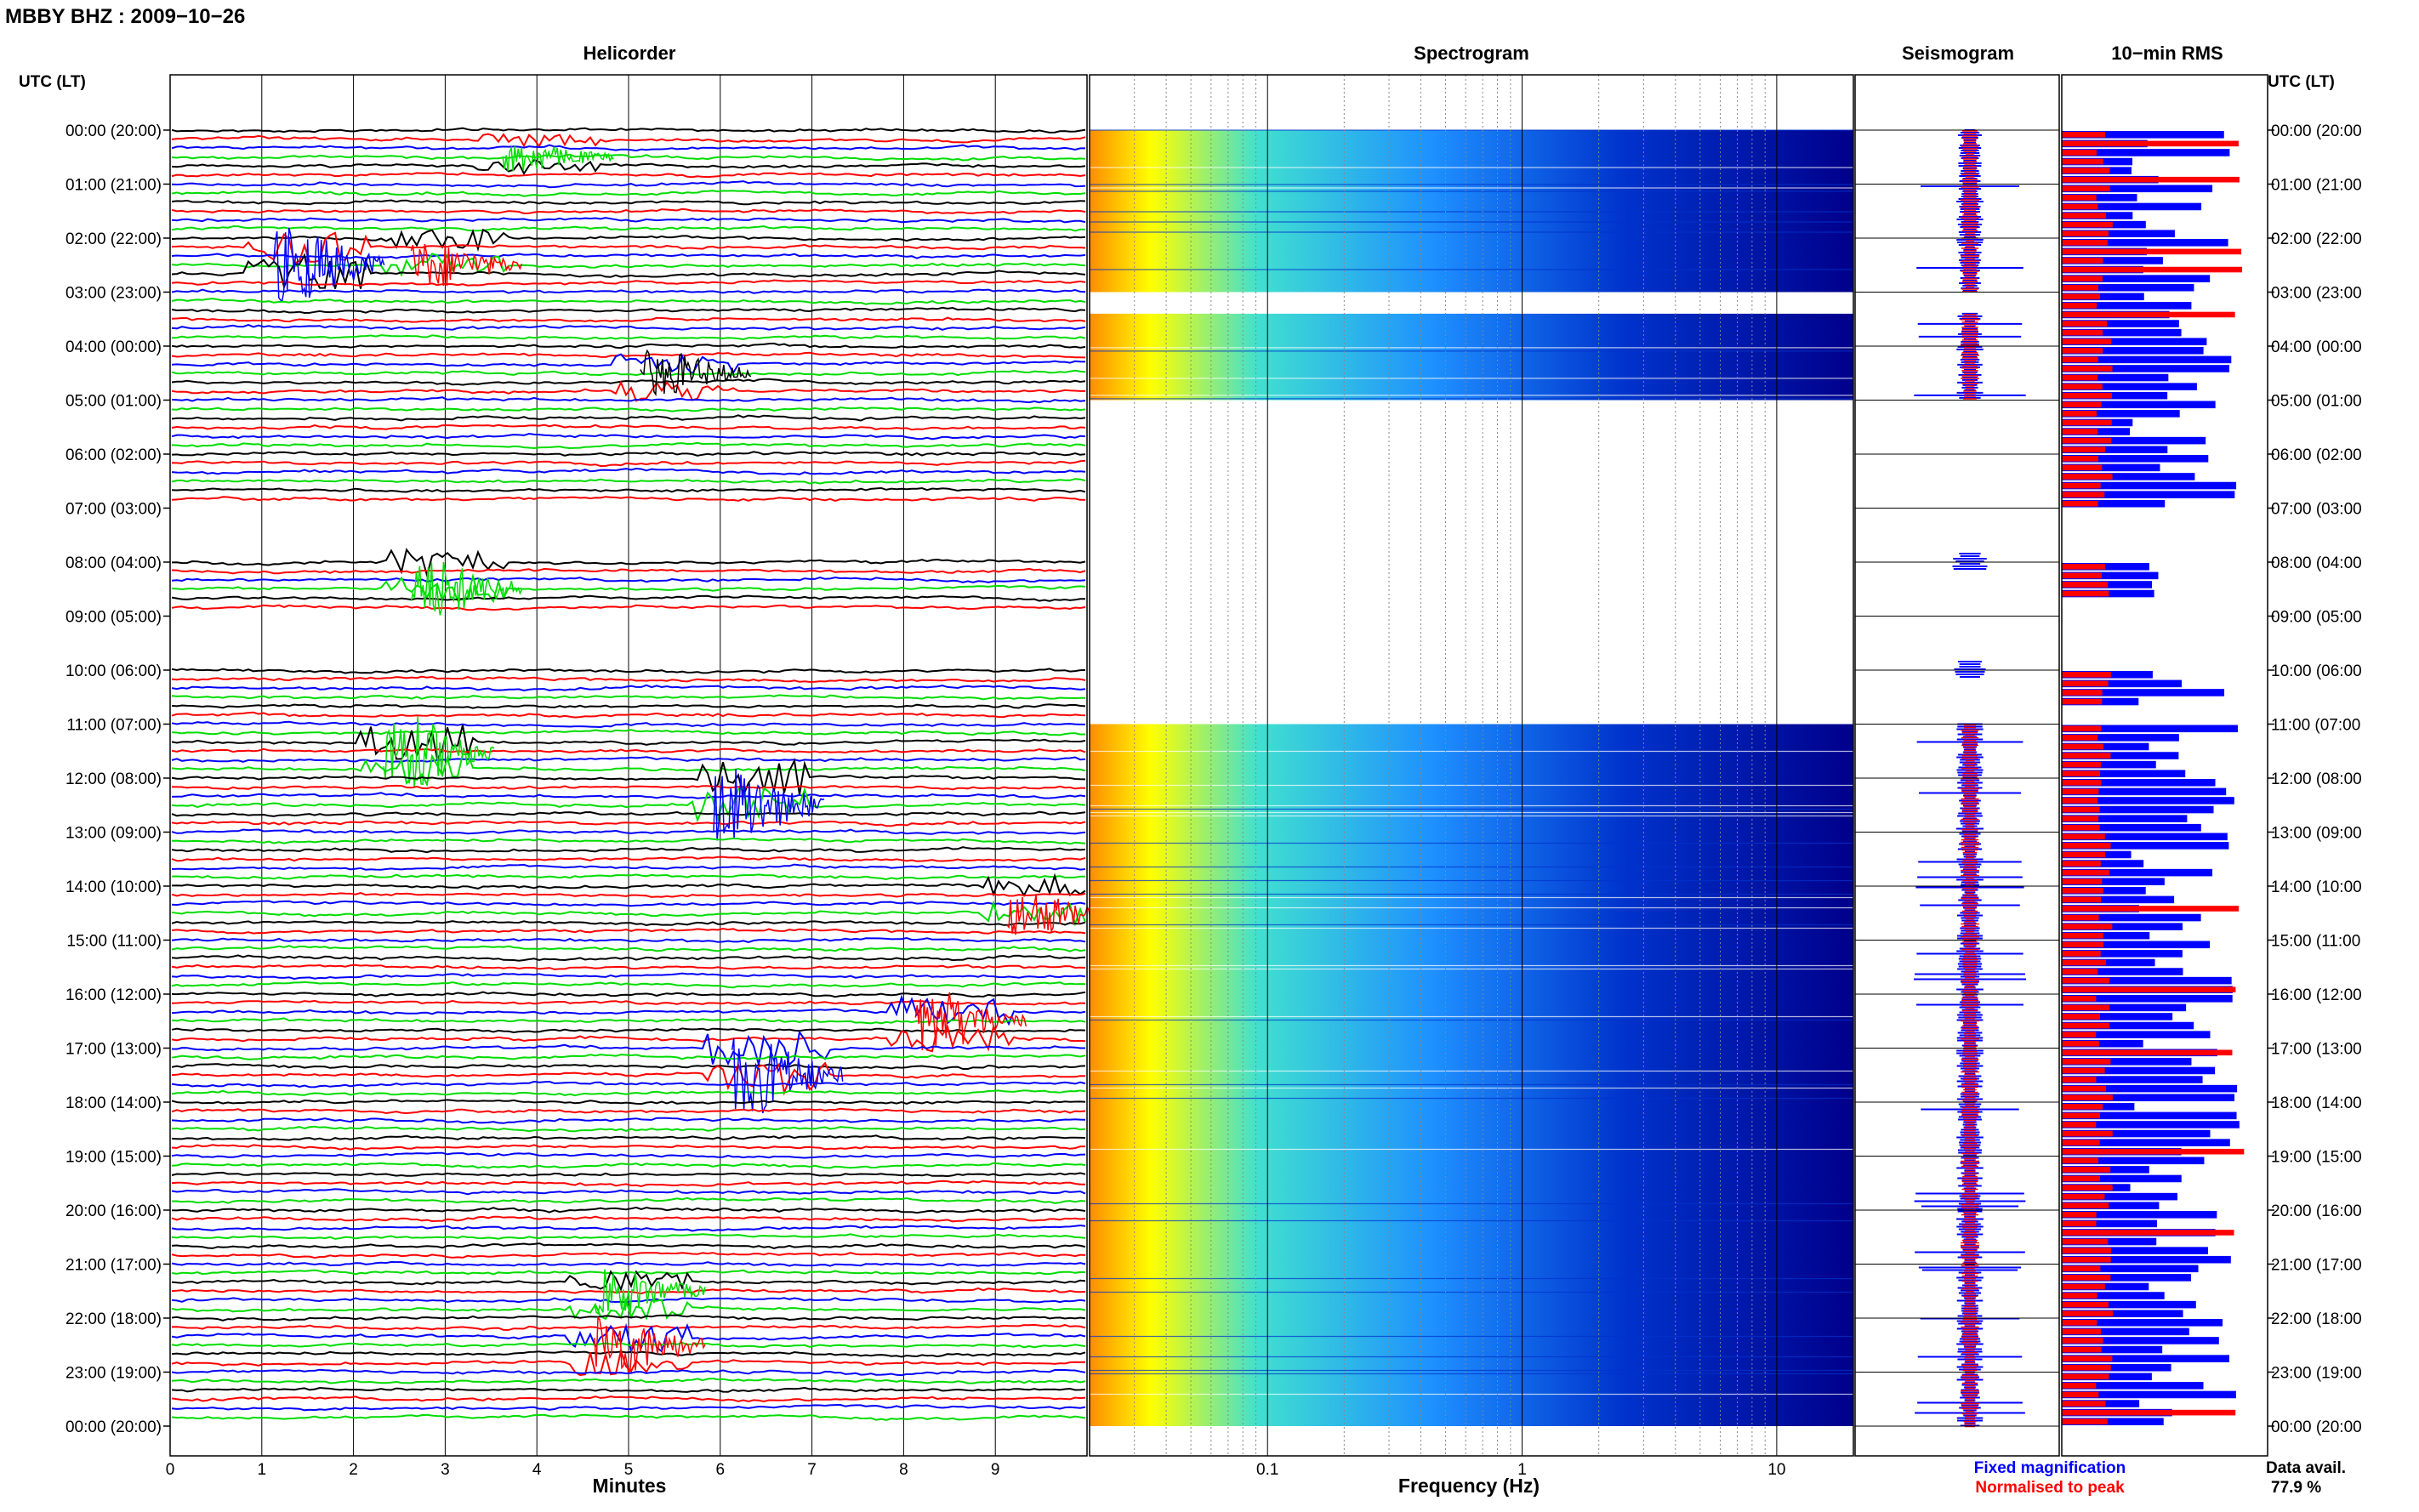 The image size is (2419, 1512). Describe the element at coordinates (2164, 765) in the screenshot. I see `rms-panel` at that location.